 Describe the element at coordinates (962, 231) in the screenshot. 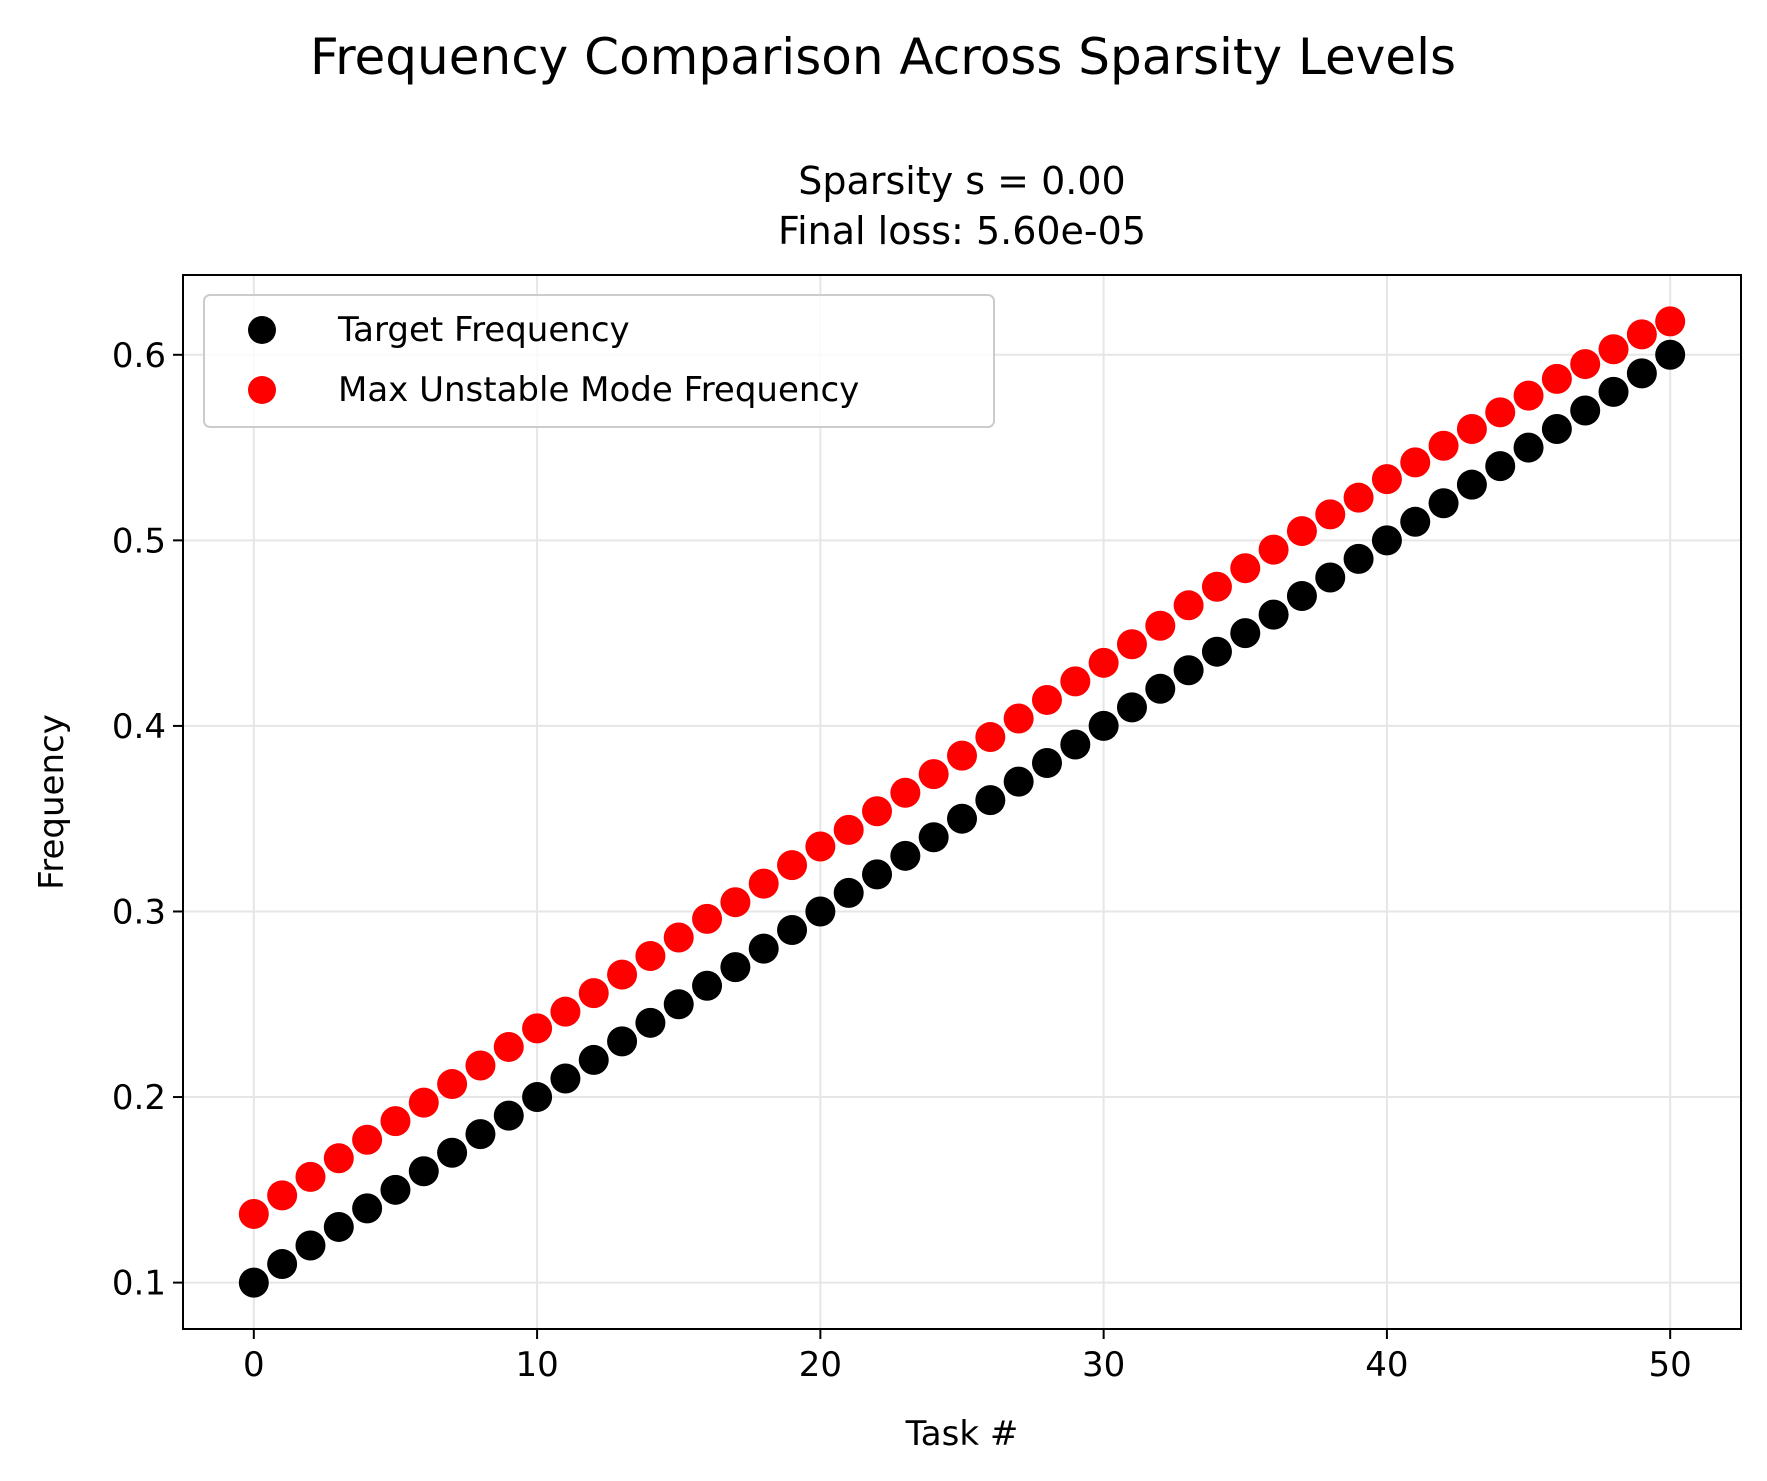

I see `chart-title-line2: Final loss: 5.60e-05` at that location.